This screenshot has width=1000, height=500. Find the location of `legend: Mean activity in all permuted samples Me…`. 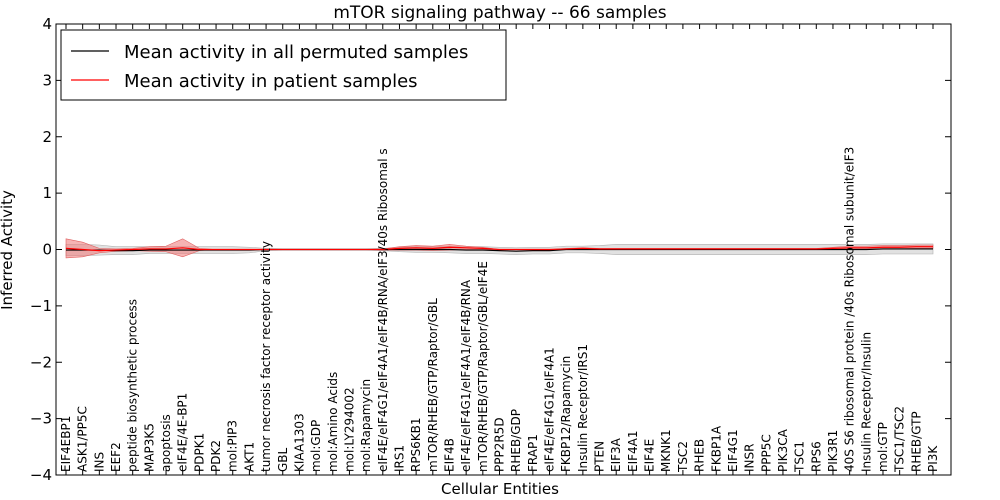

legend: Mean activity in all permuted samples Me… is located at coordinates (283, 65).